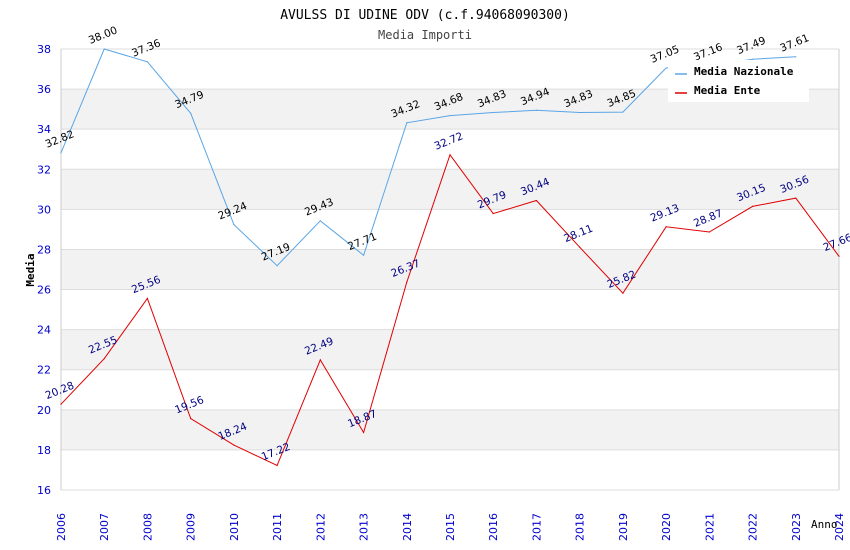 The width and height of the screenshot is (850, 550). I want to click on y-tick-label: 28, so click(44, 249).